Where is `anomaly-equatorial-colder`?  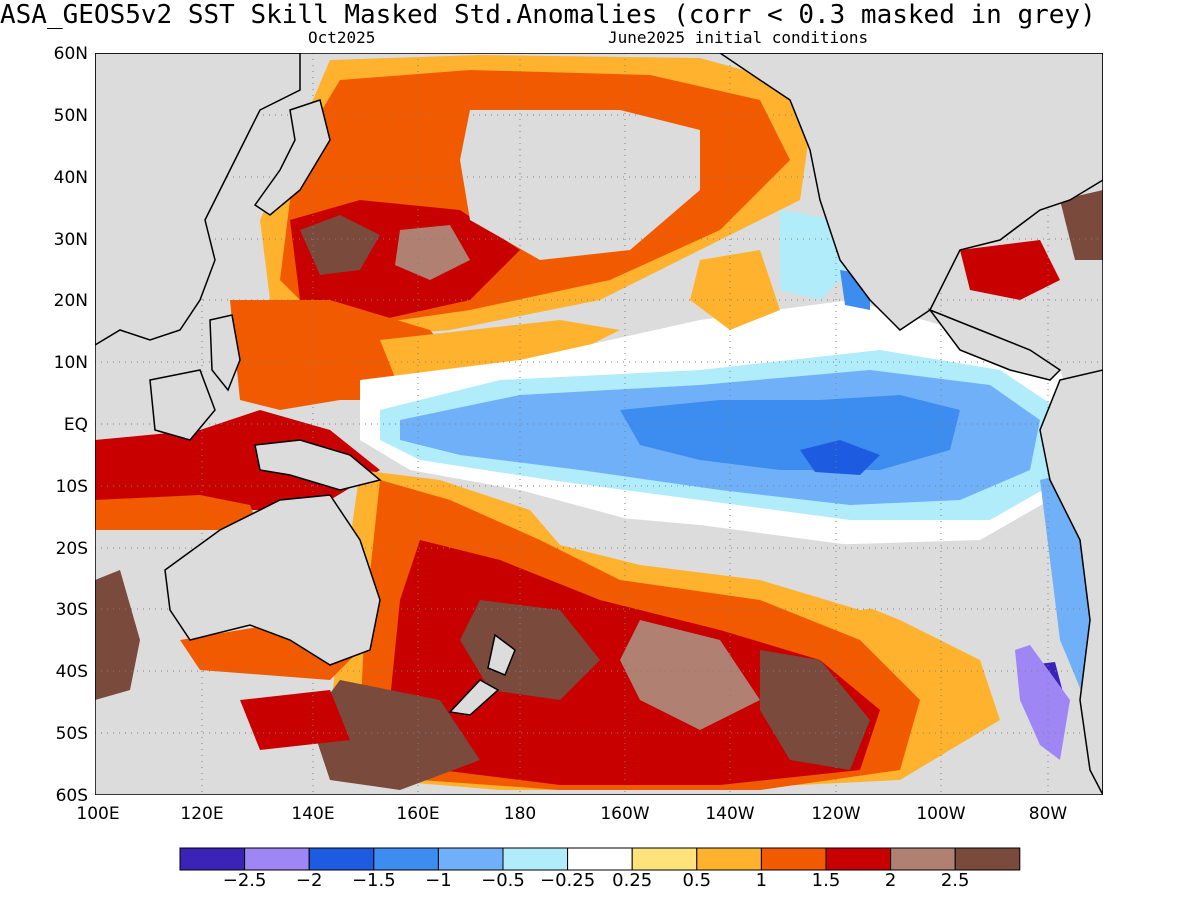
anomaly-equatorial-colder is located at coordinates (790, 432).